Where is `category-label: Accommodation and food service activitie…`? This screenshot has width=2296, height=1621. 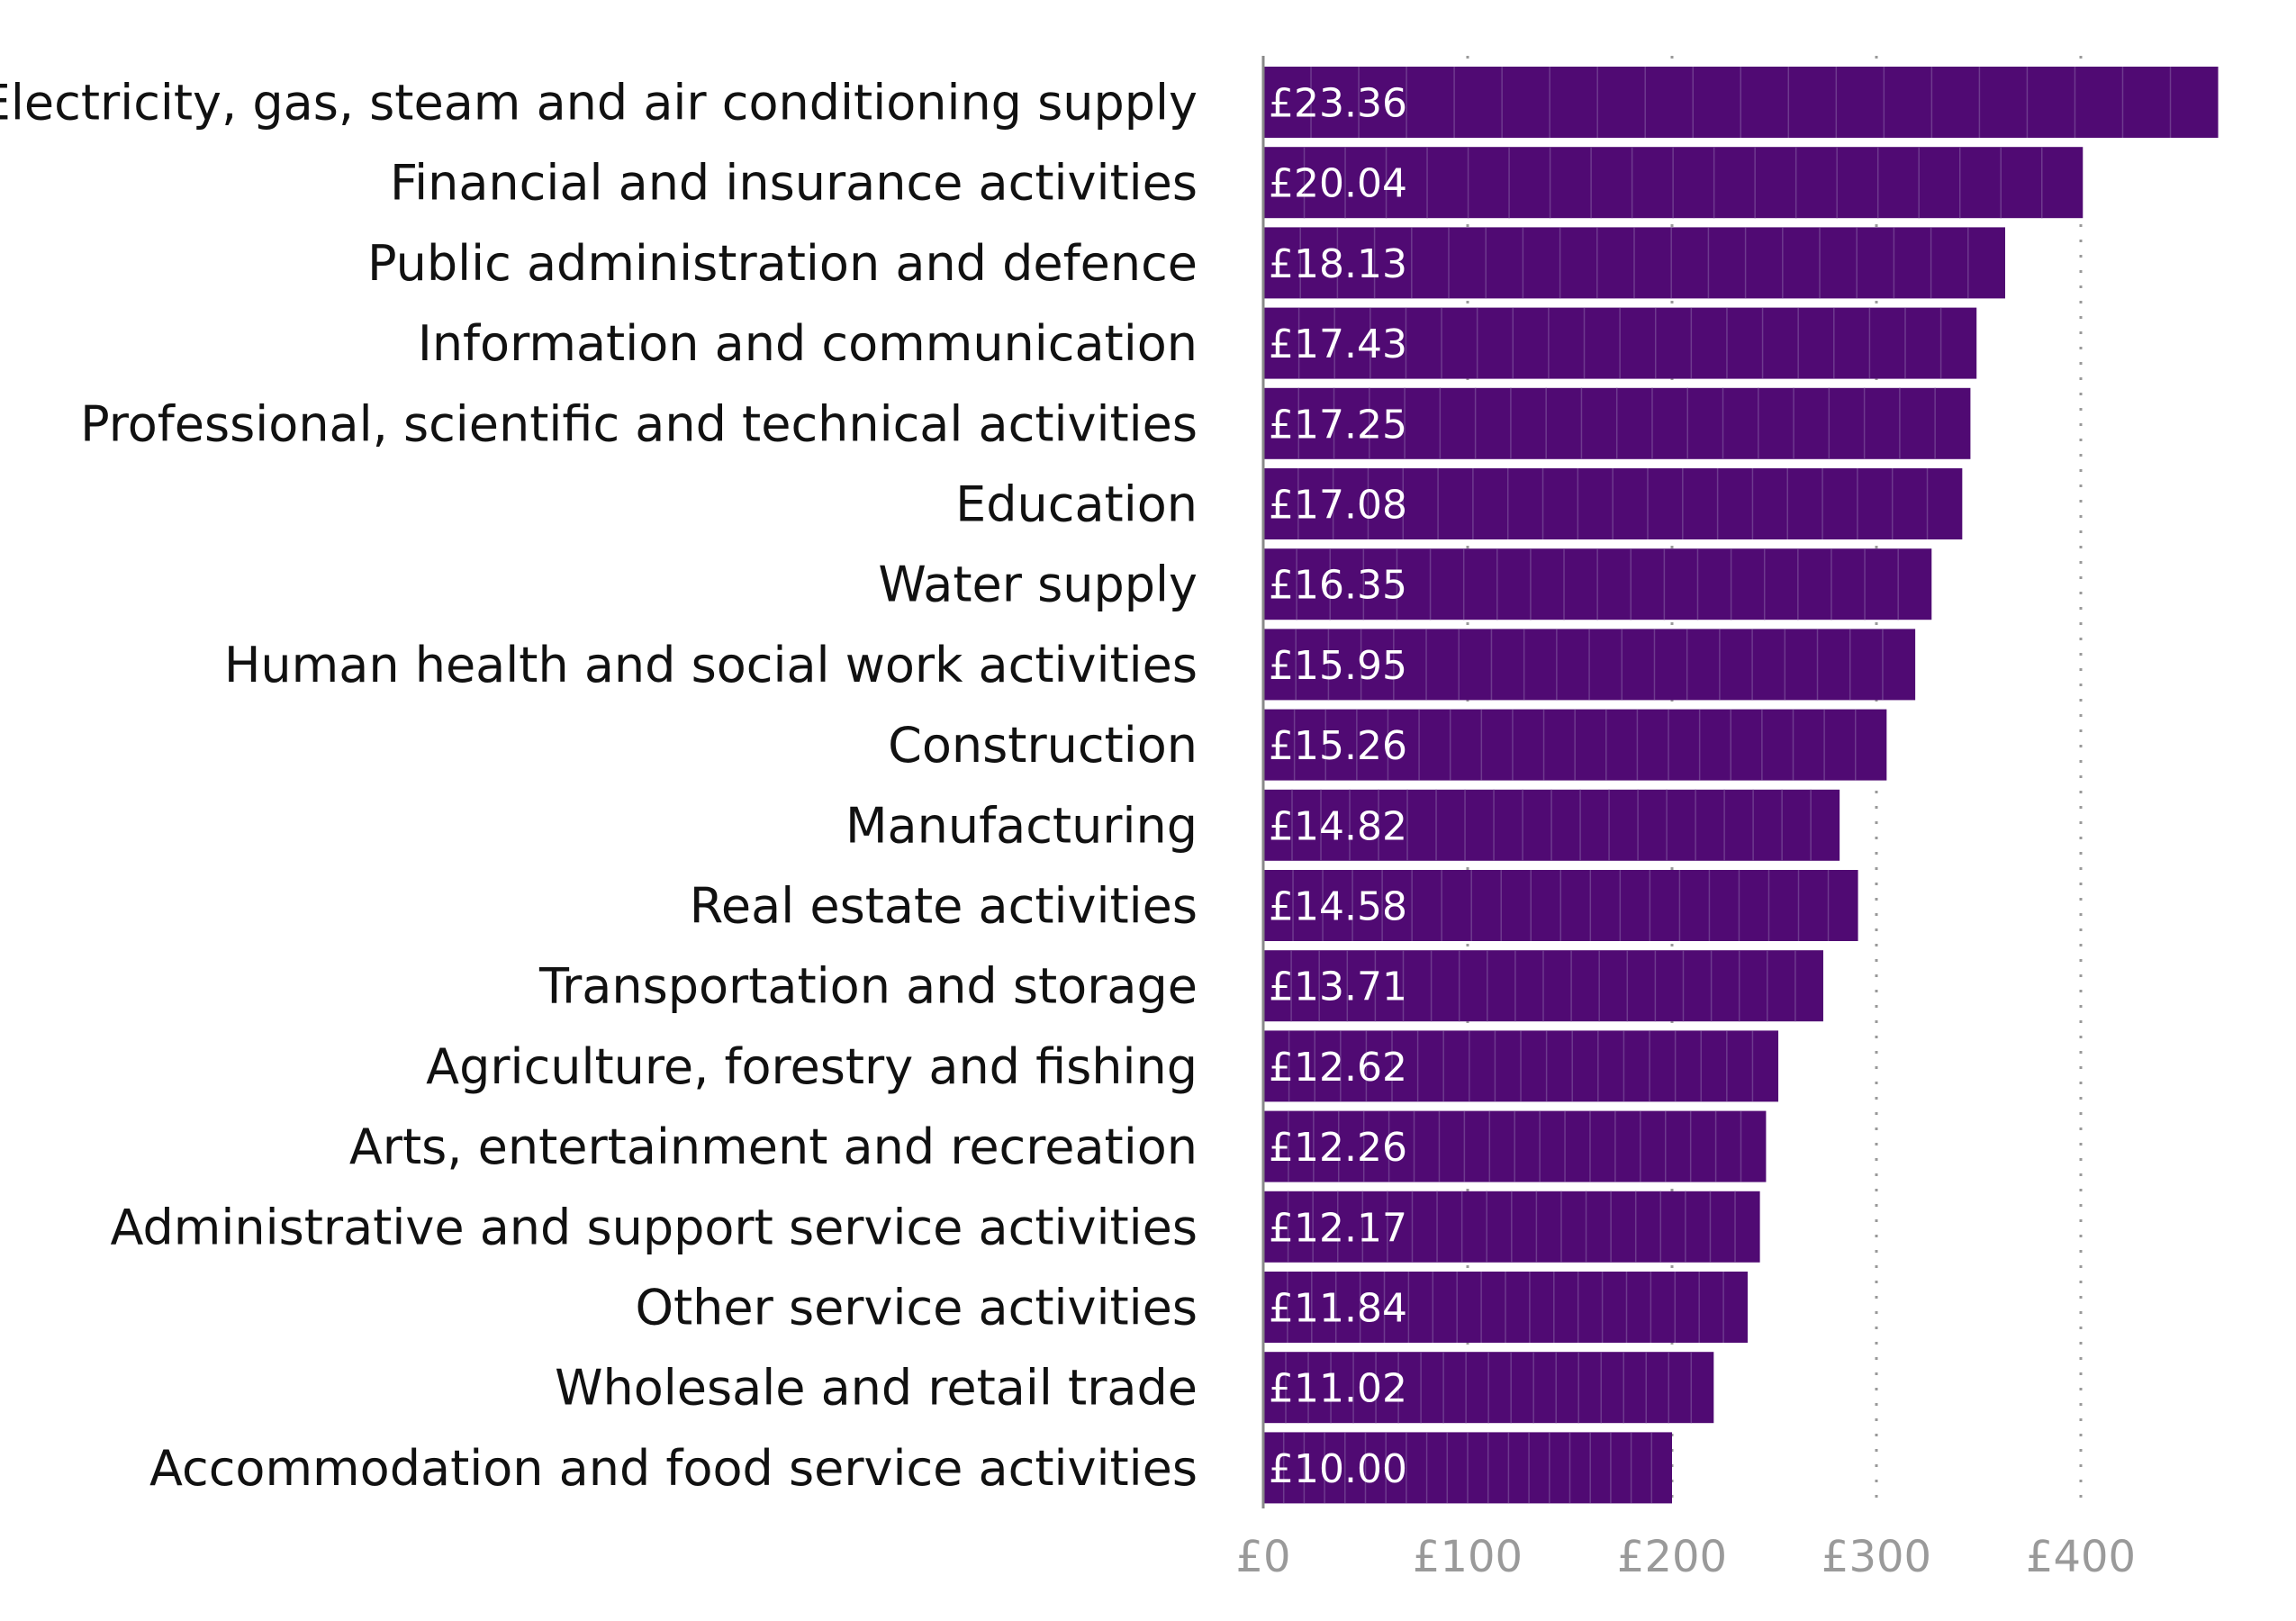 category-label: Accommodation and food service activitie… is located at coordinates (673, 1468).